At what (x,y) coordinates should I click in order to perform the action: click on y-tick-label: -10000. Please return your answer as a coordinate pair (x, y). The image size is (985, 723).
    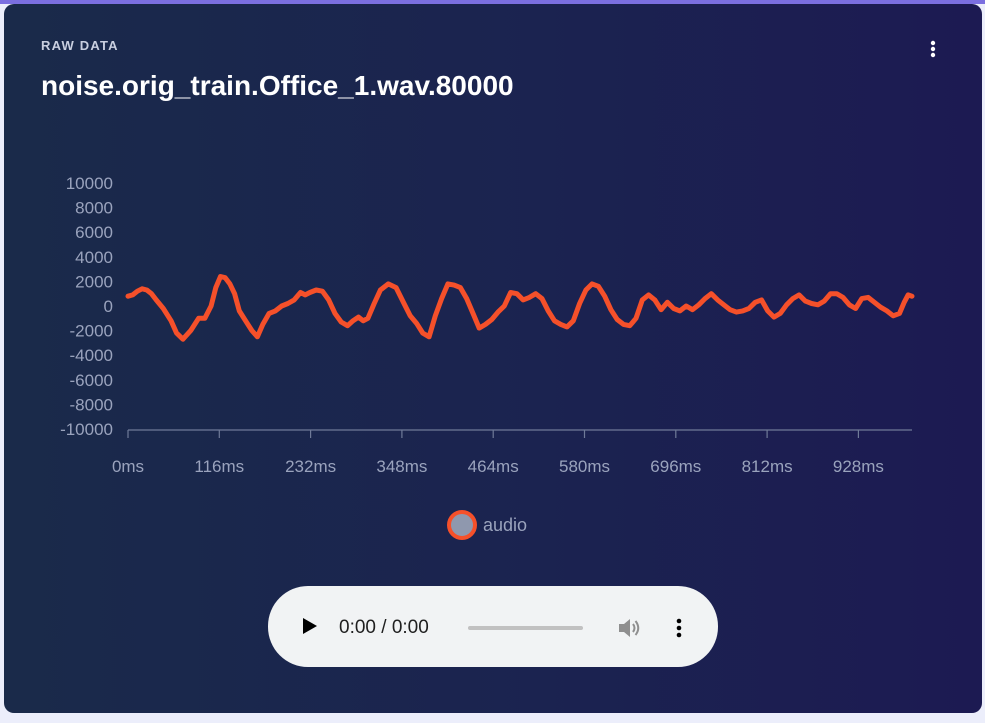
    Looking at the image, I should click on (86, 429).